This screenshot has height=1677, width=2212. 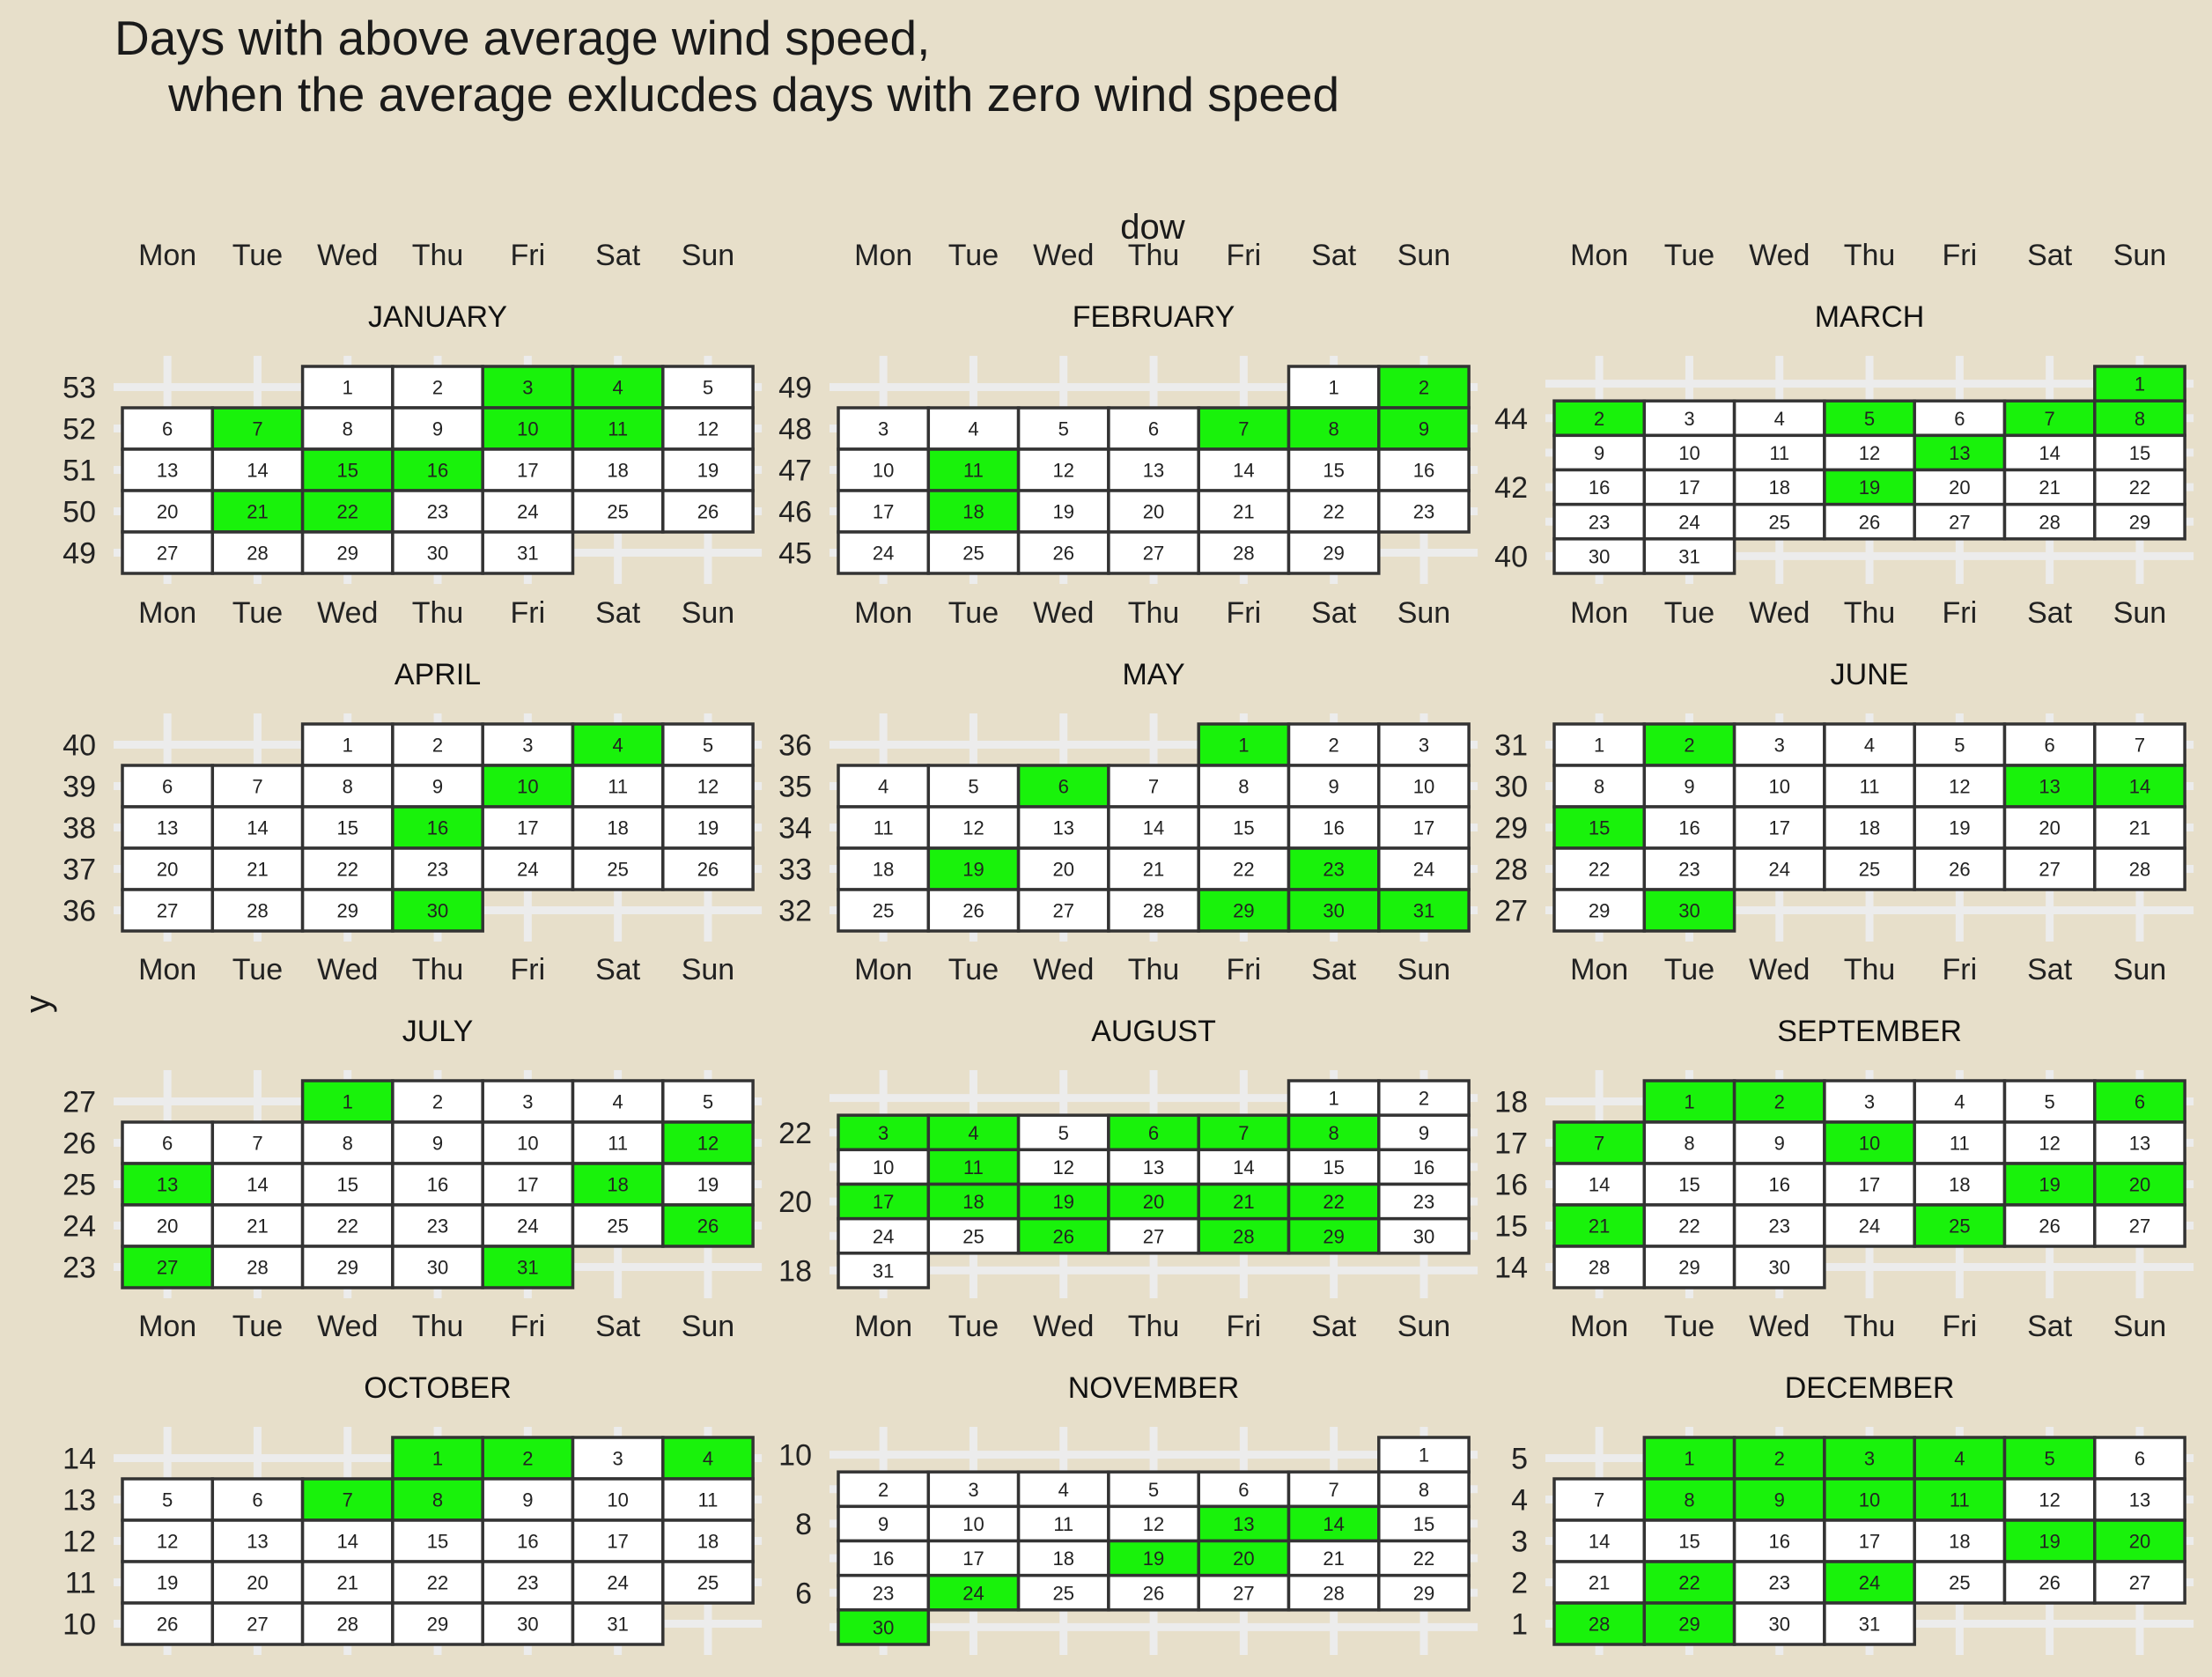 What do you see at coordinates (1511, 870) in the screenshot?
I see `y-tick-label: 28` at bounding box center [1511, 870].